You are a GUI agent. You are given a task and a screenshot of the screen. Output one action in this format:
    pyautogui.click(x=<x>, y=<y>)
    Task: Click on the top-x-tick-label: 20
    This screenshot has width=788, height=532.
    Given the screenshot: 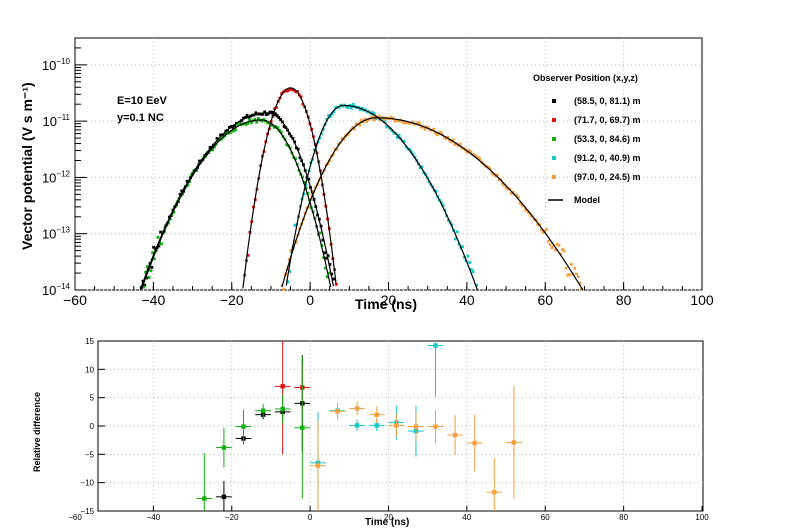 What is the action you would take?
    pyautogui.click(x=389, y=300)
    